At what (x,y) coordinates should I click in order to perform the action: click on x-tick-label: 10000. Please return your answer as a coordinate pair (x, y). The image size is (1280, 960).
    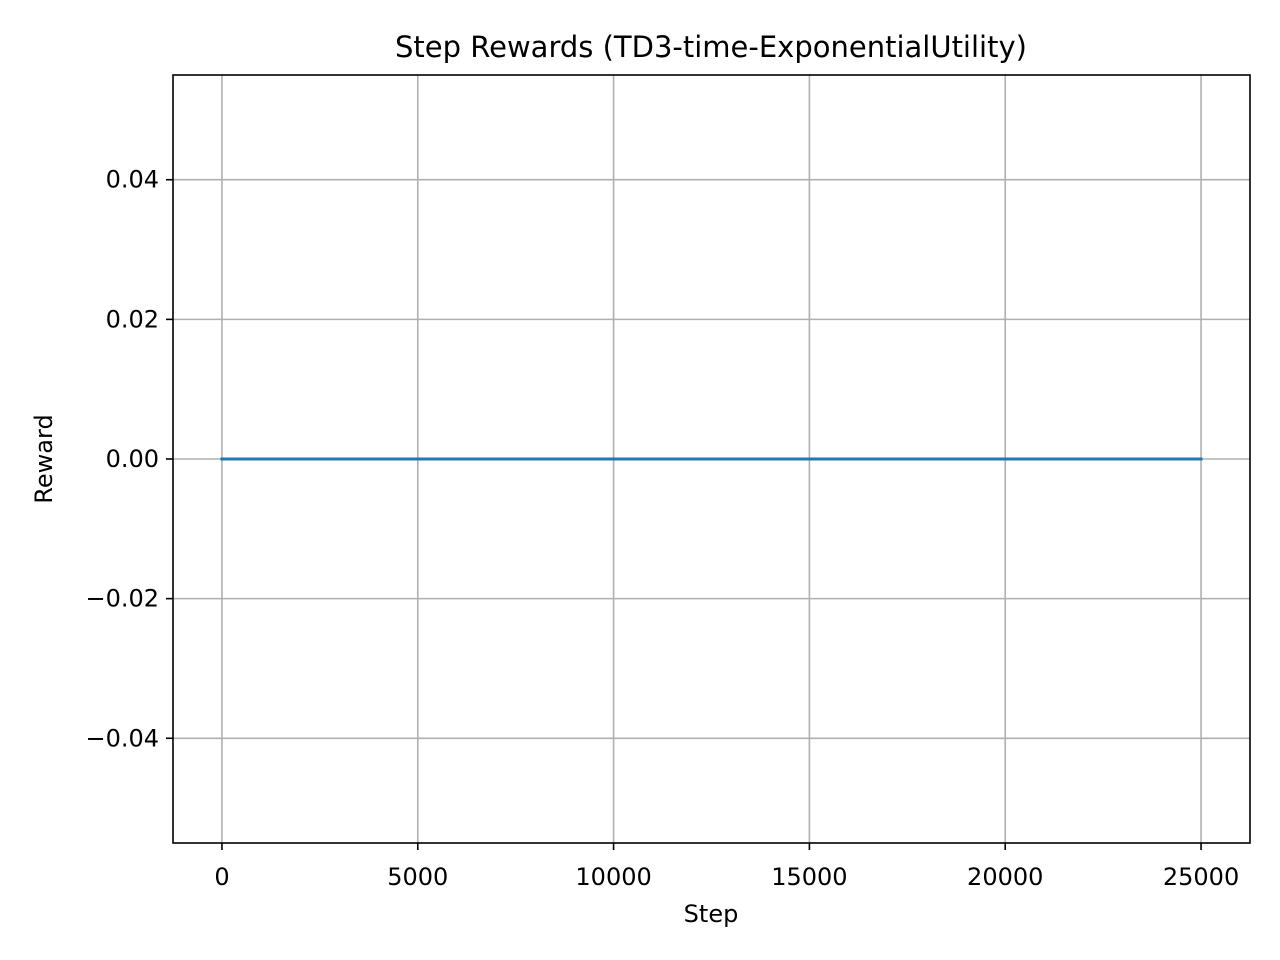
    Looking at the image, I should click on (613, 877).